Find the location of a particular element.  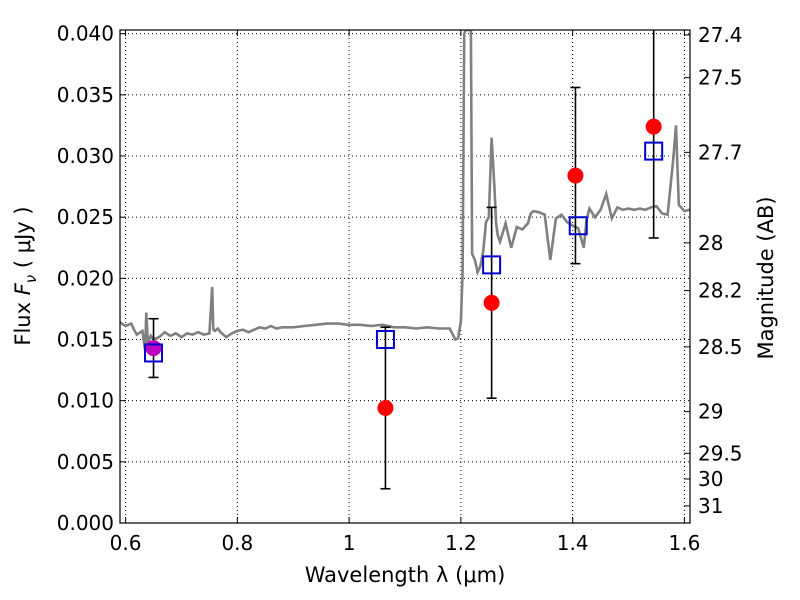

mag-tick-label: 28 is located at coordinates (710, 243).